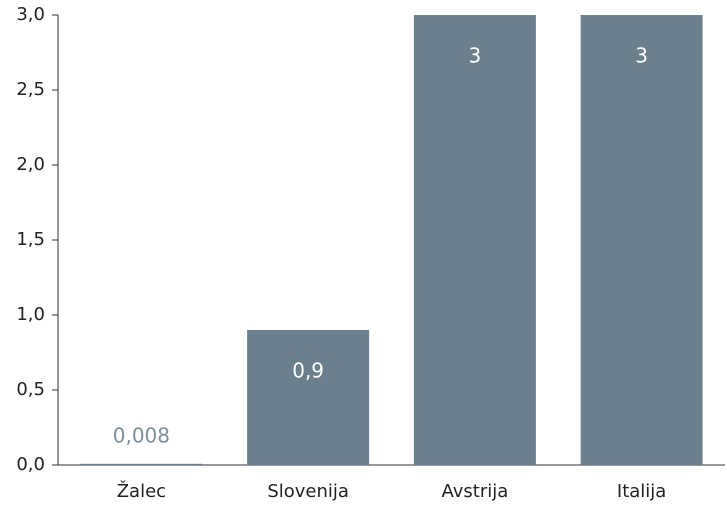 The width and height of the screenshot is (727, 506). I want to click on x-tick-label: Avstrija, so click(474, 491).